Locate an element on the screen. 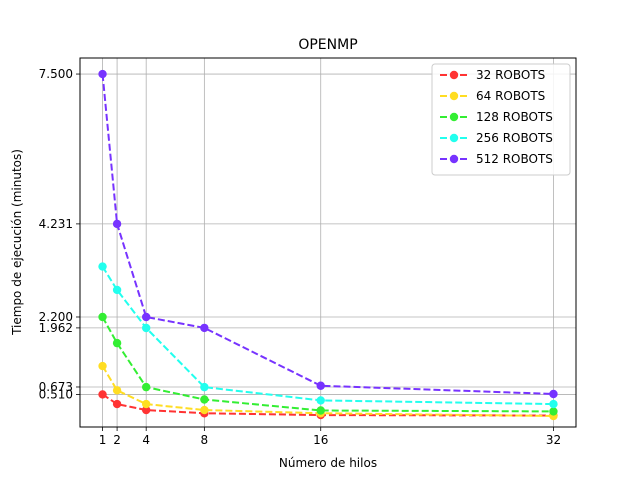 This screenshot has height=480, width=640. y-tick-label: 2.200 is located at coordinates (56, 317).